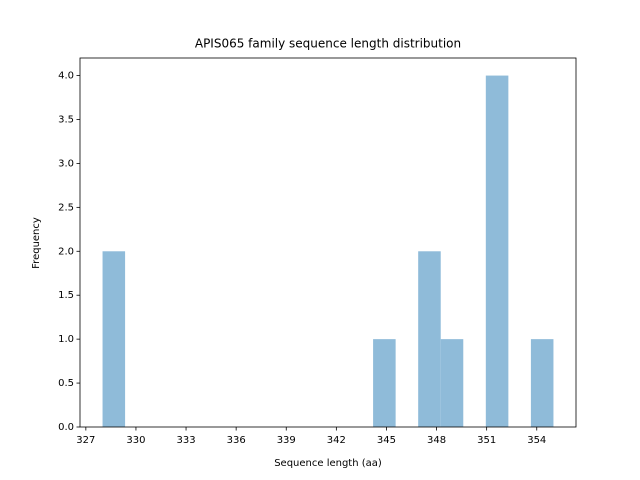 This screenshot has width=640, height=480. I want to click on x-tick-label: 342, so click(336, 440).